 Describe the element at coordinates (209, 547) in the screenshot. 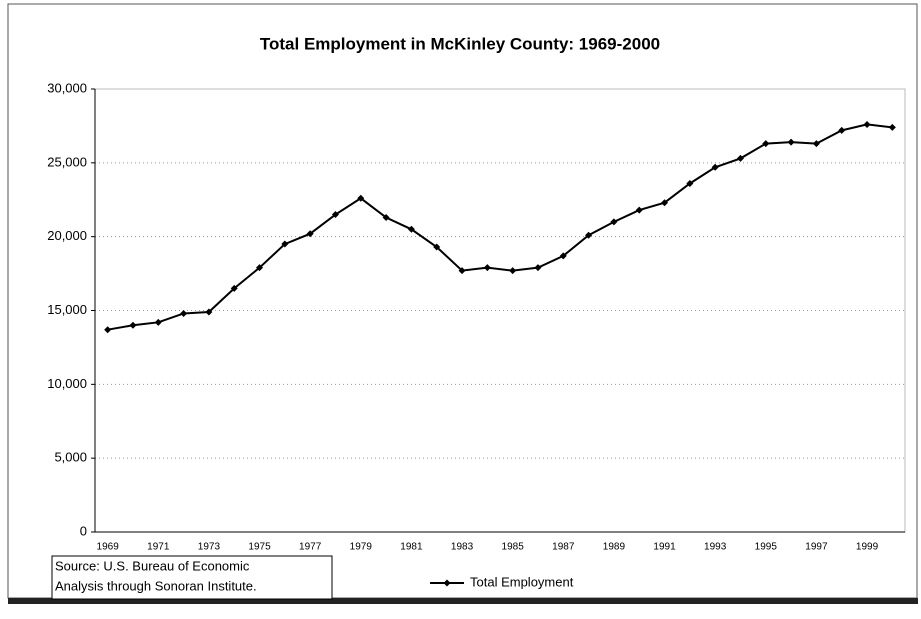

I see `x-tick-label: 1973` at that location.